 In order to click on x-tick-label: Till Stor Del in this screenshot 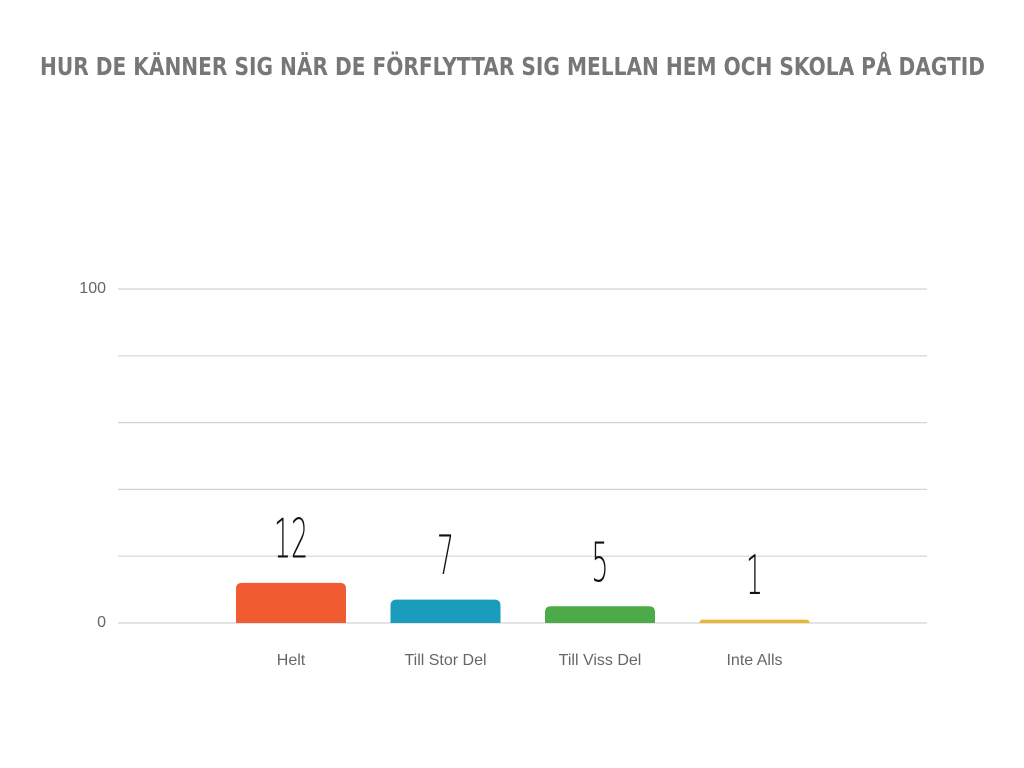, I will do `click(445, 660)`.